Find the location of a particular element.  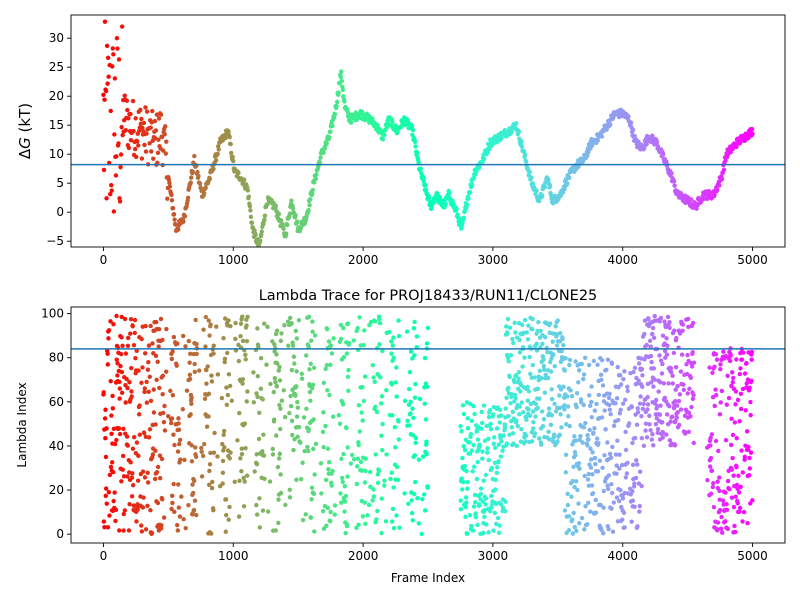

y-tick-label: 20 is located at coordinates (56, 490).